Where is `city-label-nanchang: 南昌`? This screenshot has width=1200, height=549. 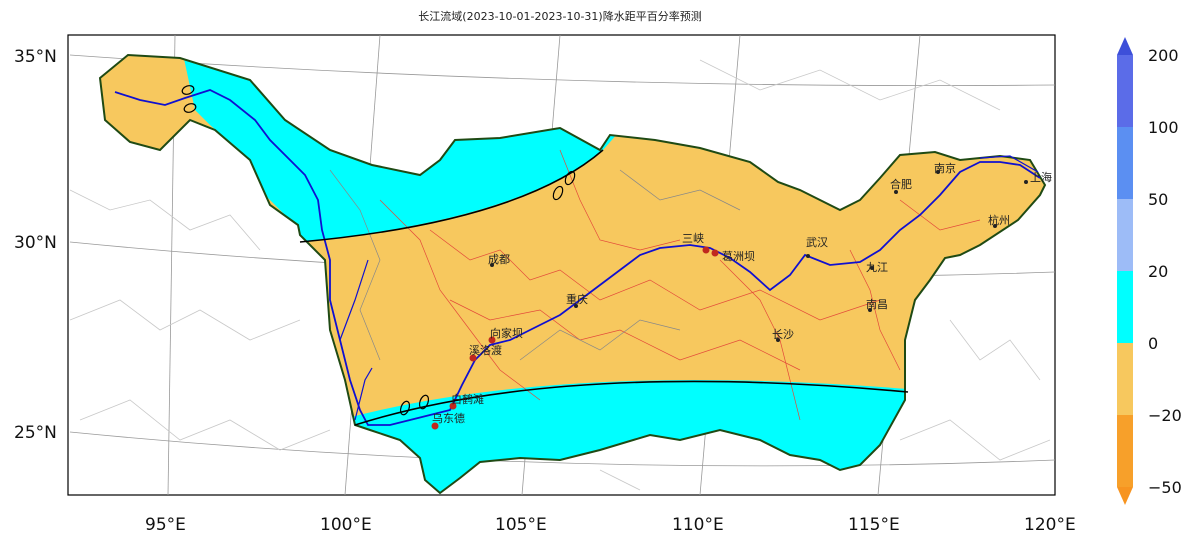
city-label-nanchang: 南昌 is located at coordinates (877, 304).